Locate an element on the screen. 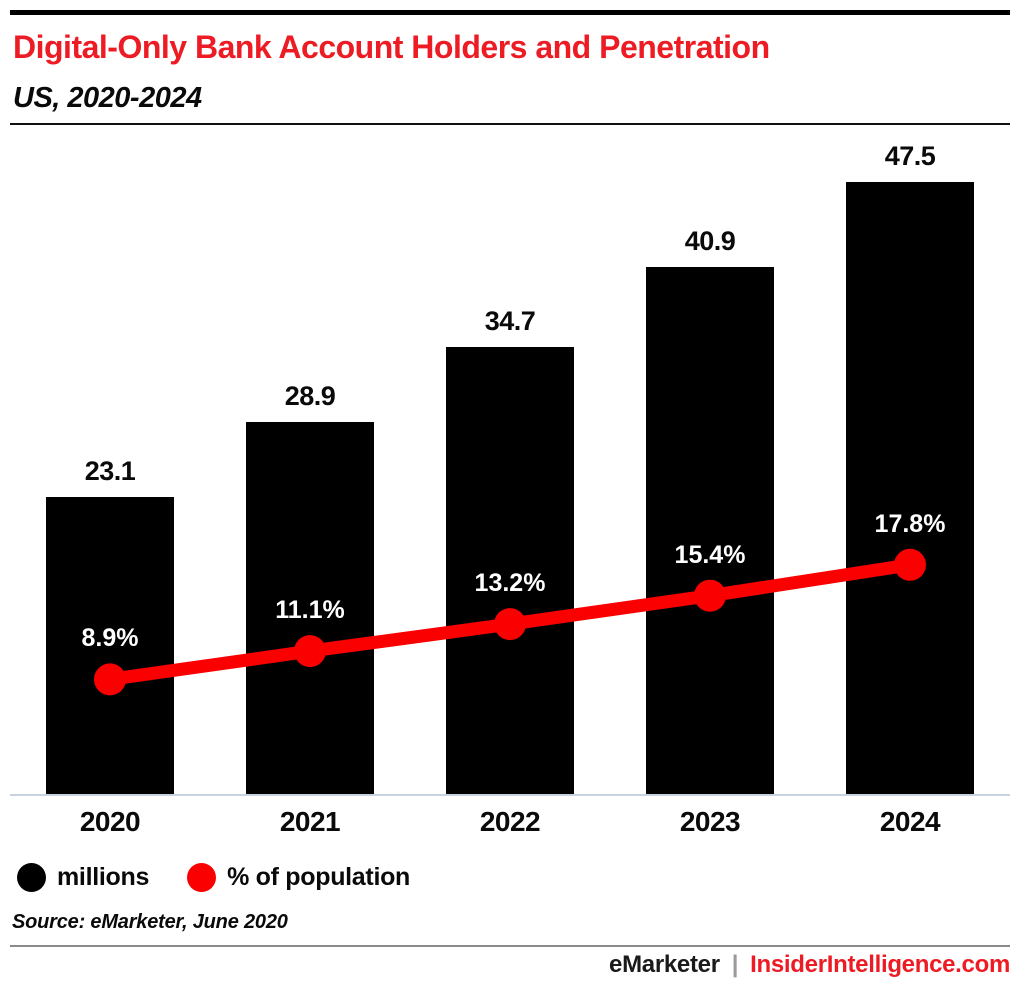 The width and height of the screenshot is (1020, 990). line-value-label-2020: 8.9% is located at coordinates (110, 638).